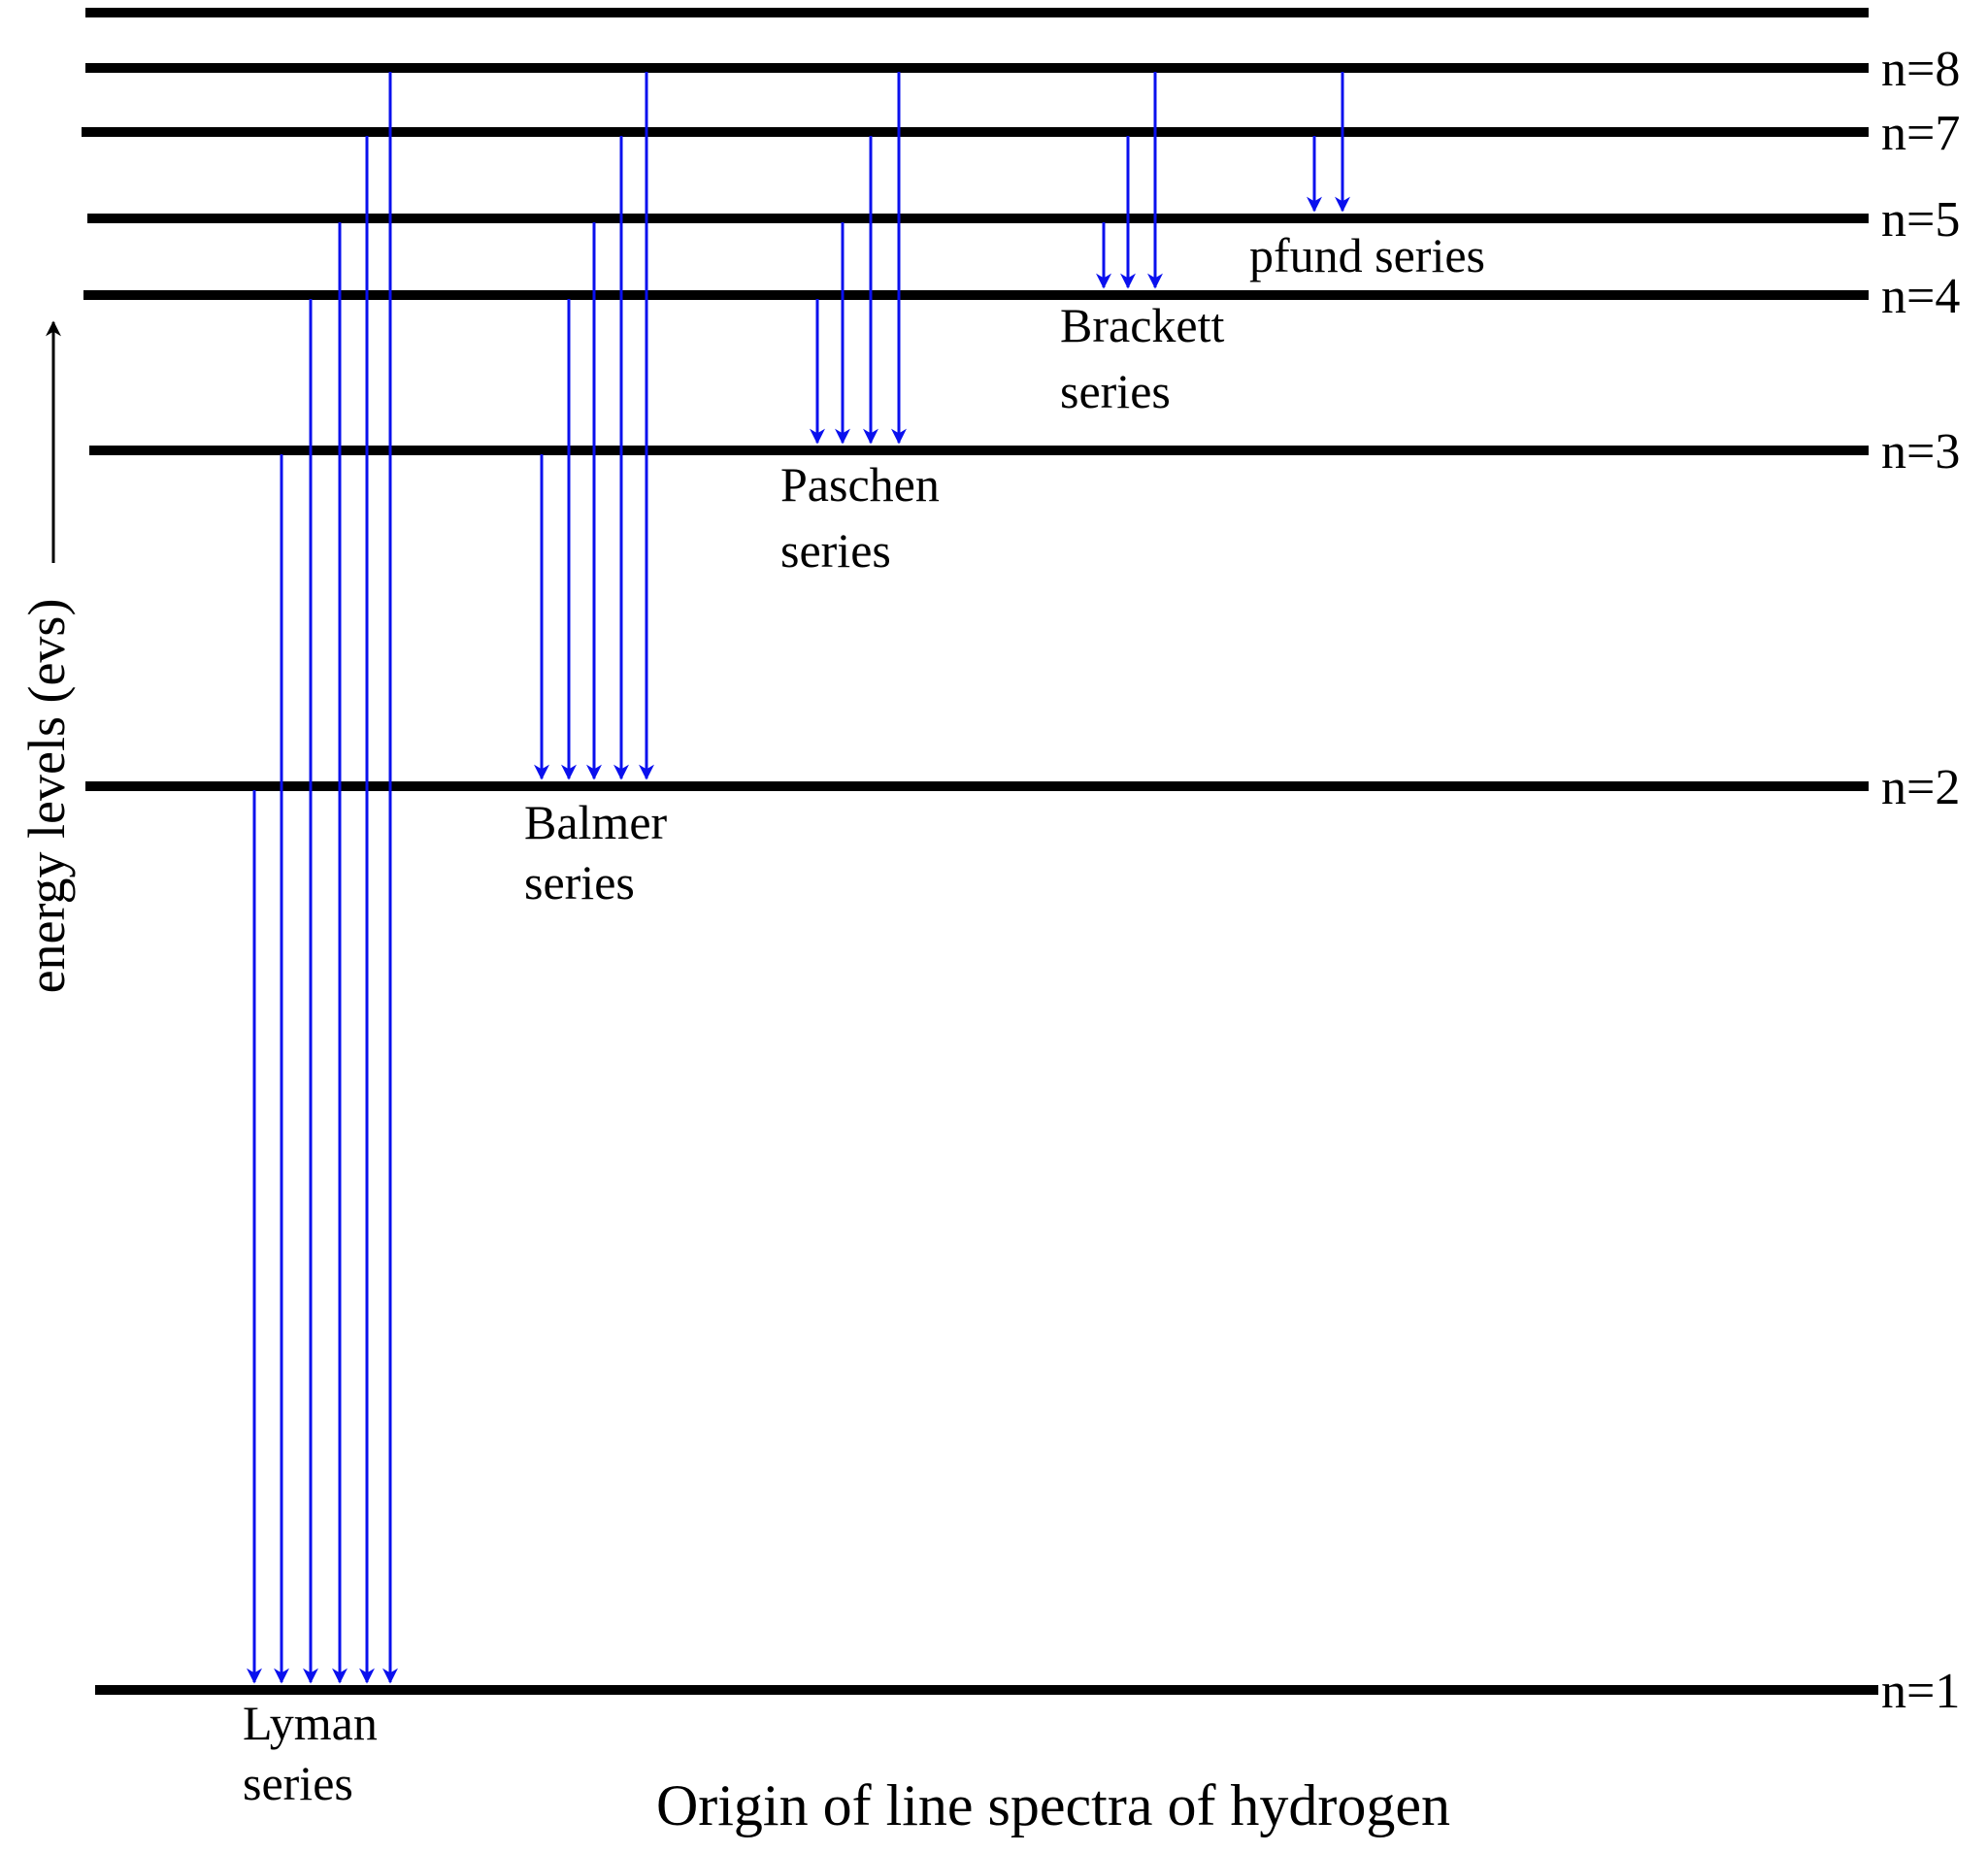 The height and width of the screenshot is (1853, 1988). What do you see at coordinates (1921, 220) in the screenshot?
I see `level-label-n5: n=5` at bounding box center [1921, 220].